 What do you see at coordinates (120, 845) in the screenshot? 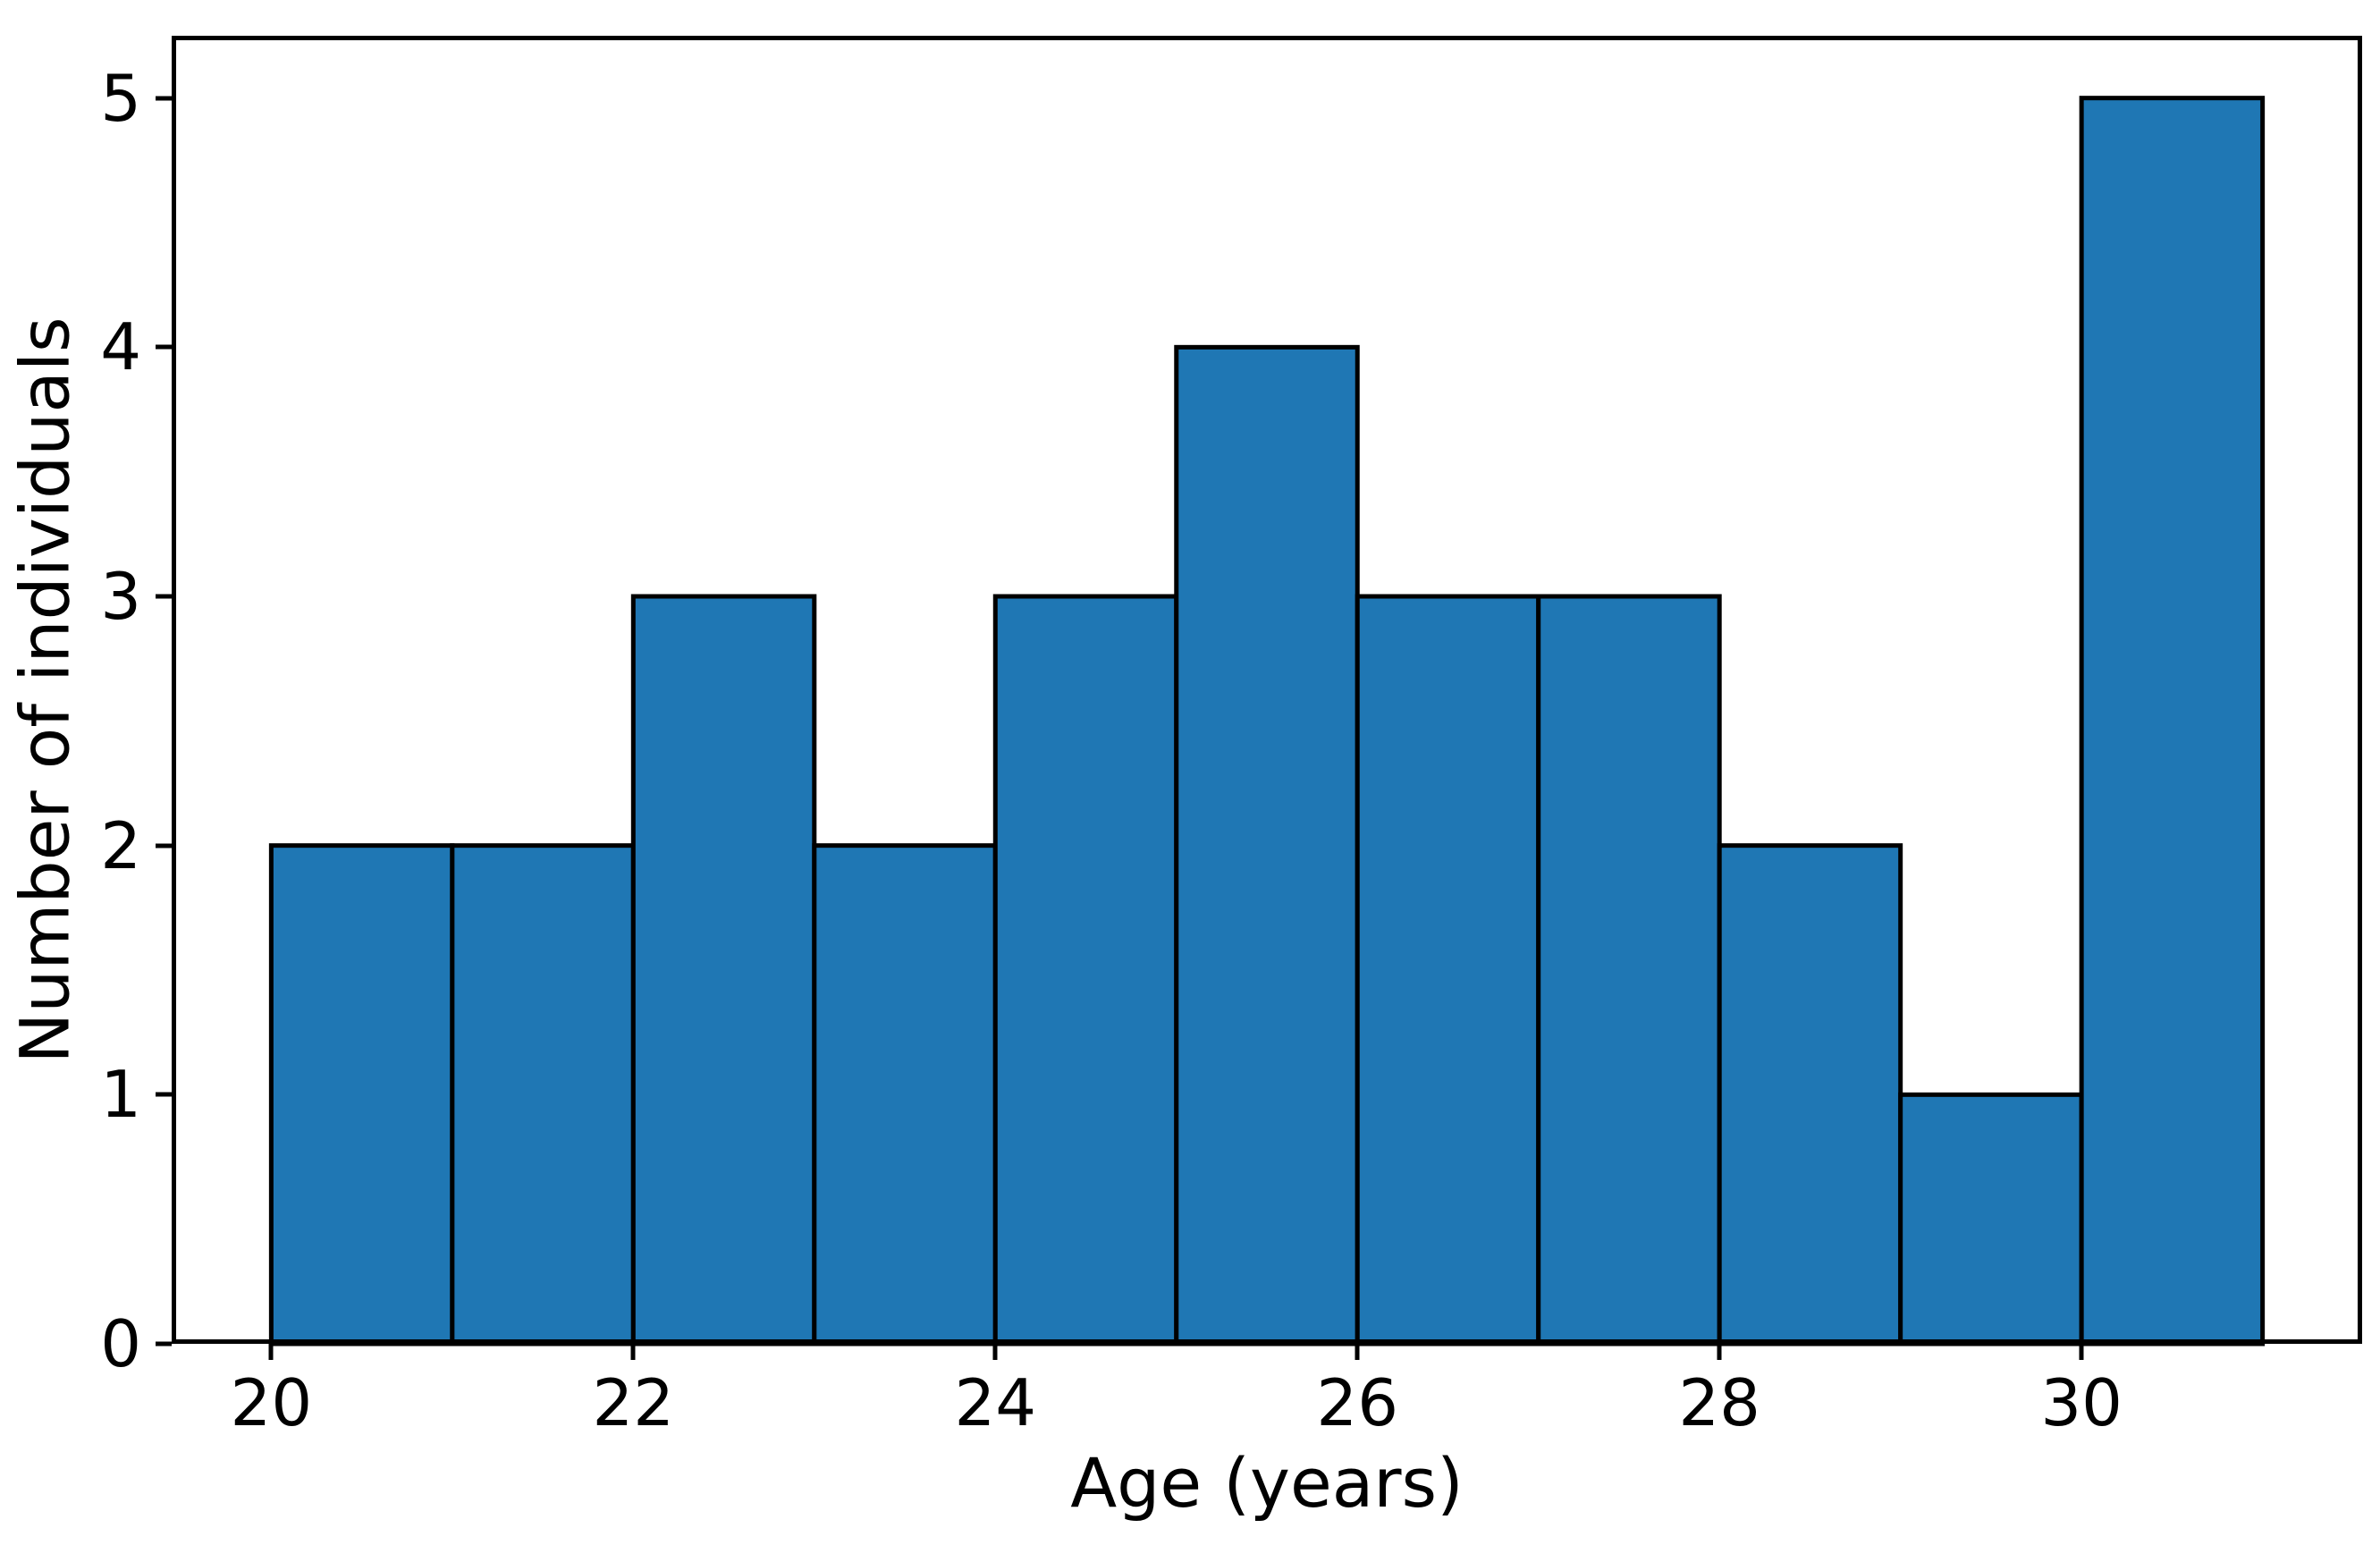
I see `y-tick-label: 2` at bounding box center [120, 845].